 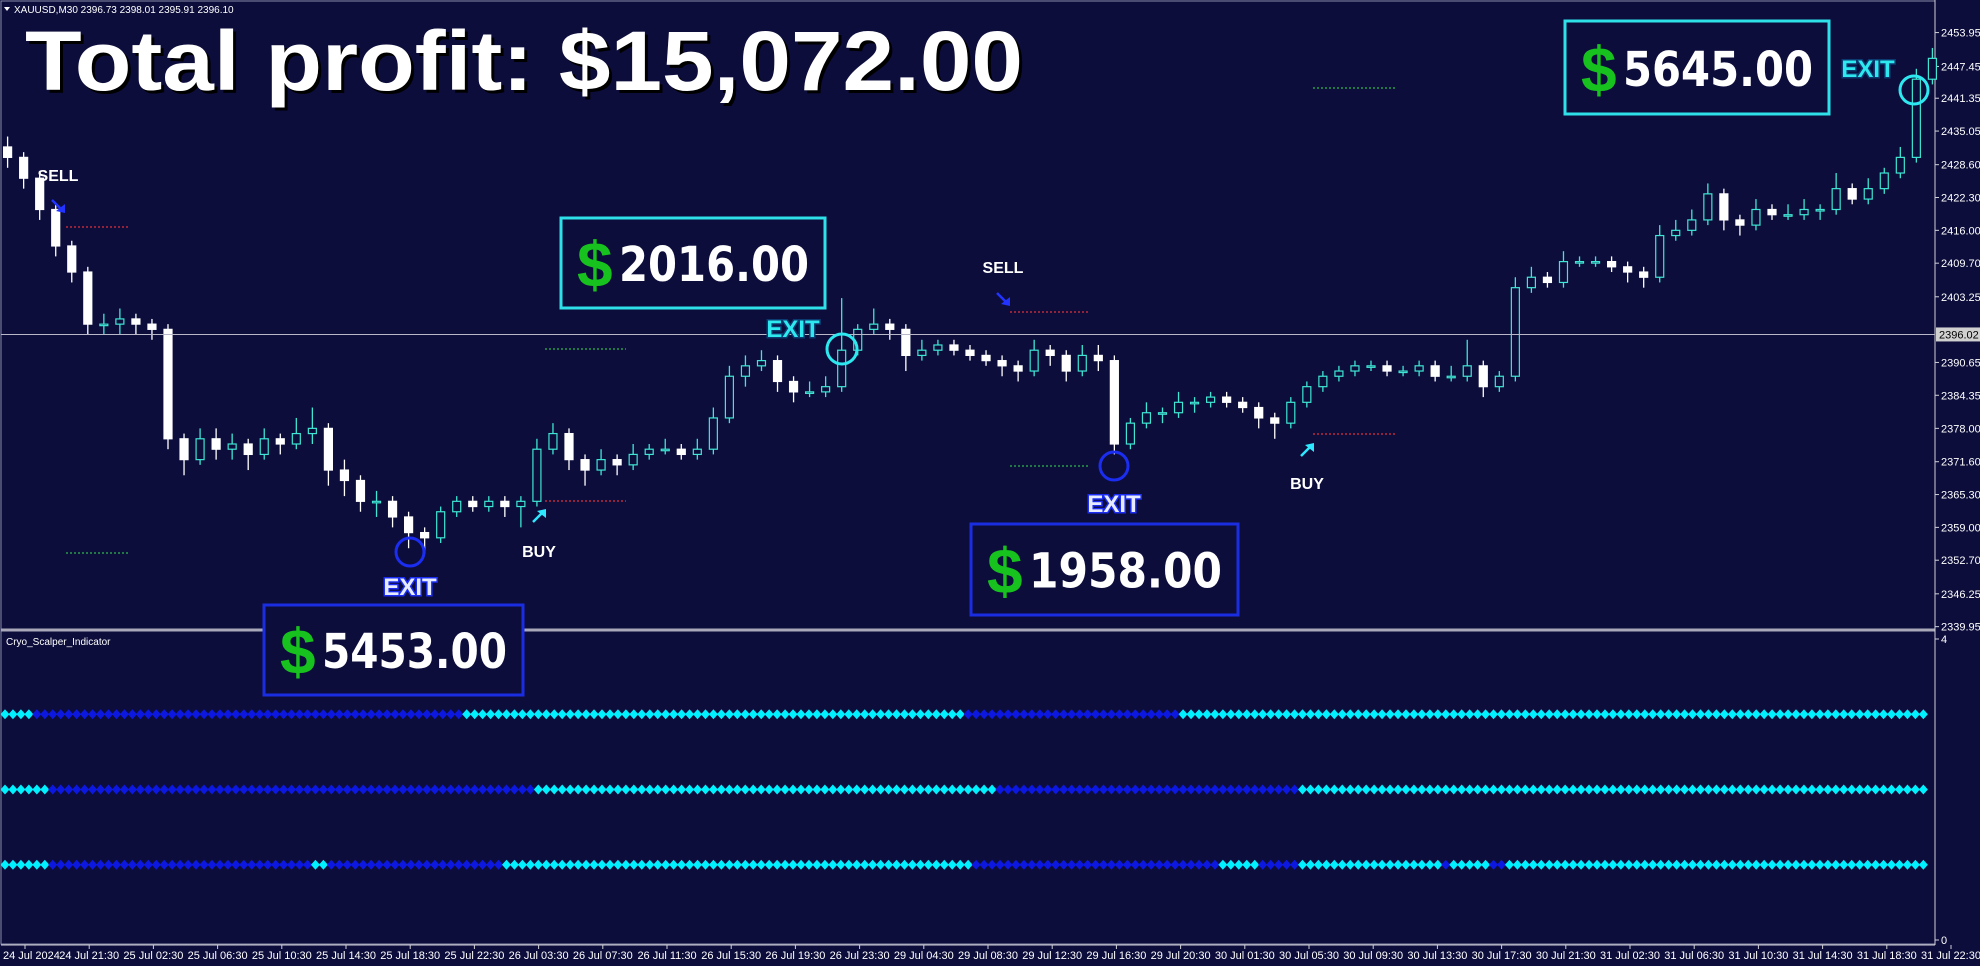 I want to click on x-tick-label: 25 Jul 10:30, so click(x=282, y=956).